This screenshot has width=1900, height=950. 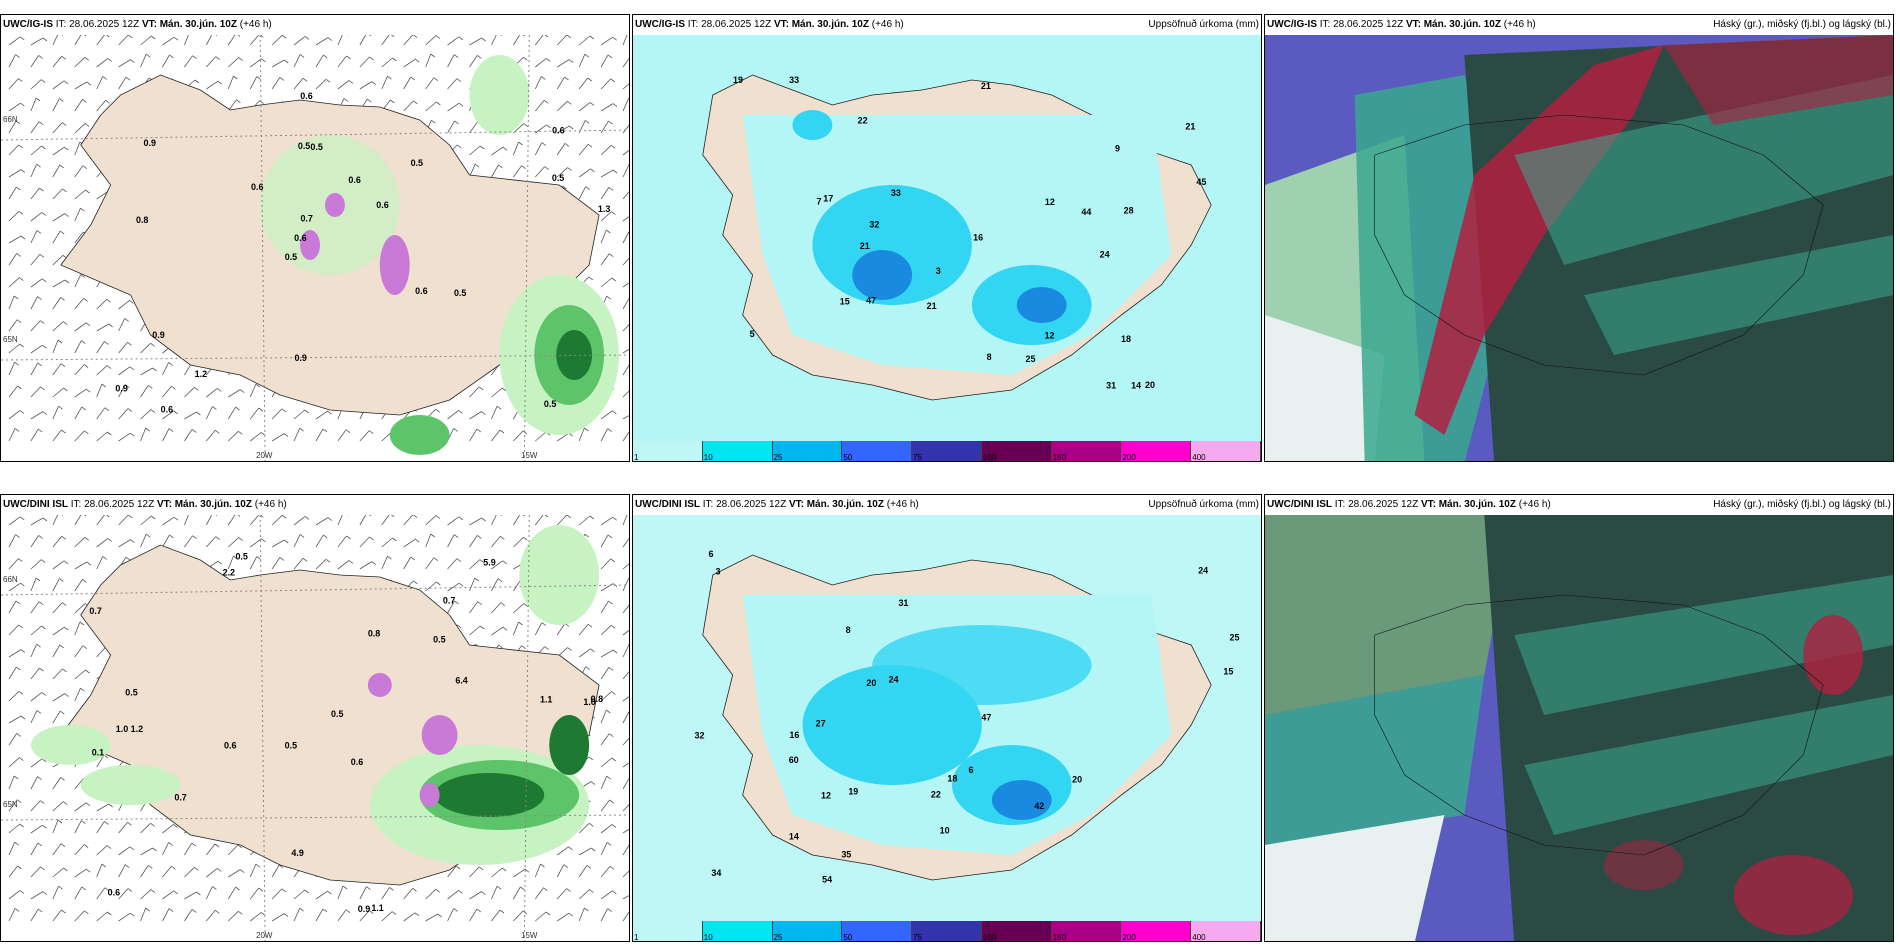 I want to click on value-label: 27, so click(x=821, y=724).